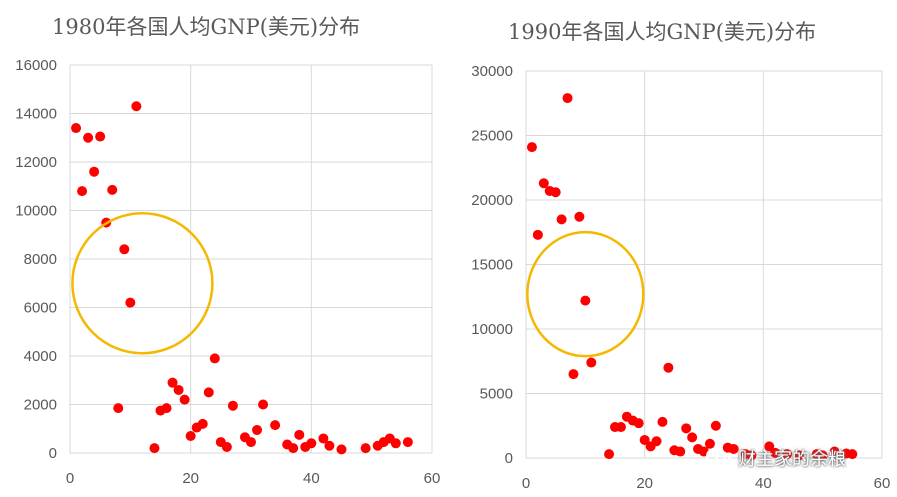  What do you see at coordinates (496, 394) in the screenshot?
I see `chart-1990-ytick-label: 5000` at bounding box center [496, 394].